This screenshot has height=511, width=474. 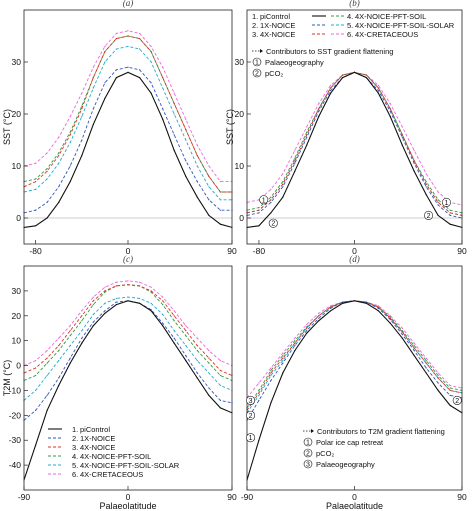 What do you see at coordinates (15, 465) in the screenshot?
I see `y-tick-label: -40` at bounding box center [15, 465].